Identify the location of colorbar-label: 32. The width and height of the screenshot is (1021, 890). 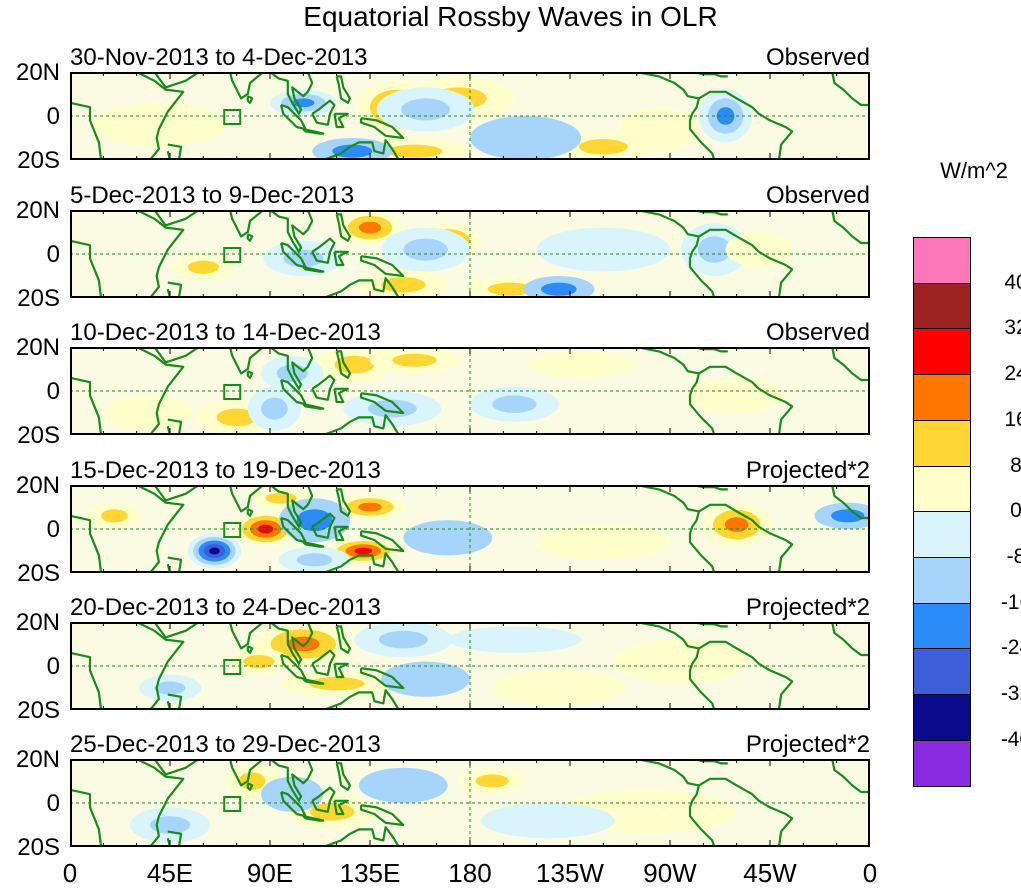
(1012, 328).